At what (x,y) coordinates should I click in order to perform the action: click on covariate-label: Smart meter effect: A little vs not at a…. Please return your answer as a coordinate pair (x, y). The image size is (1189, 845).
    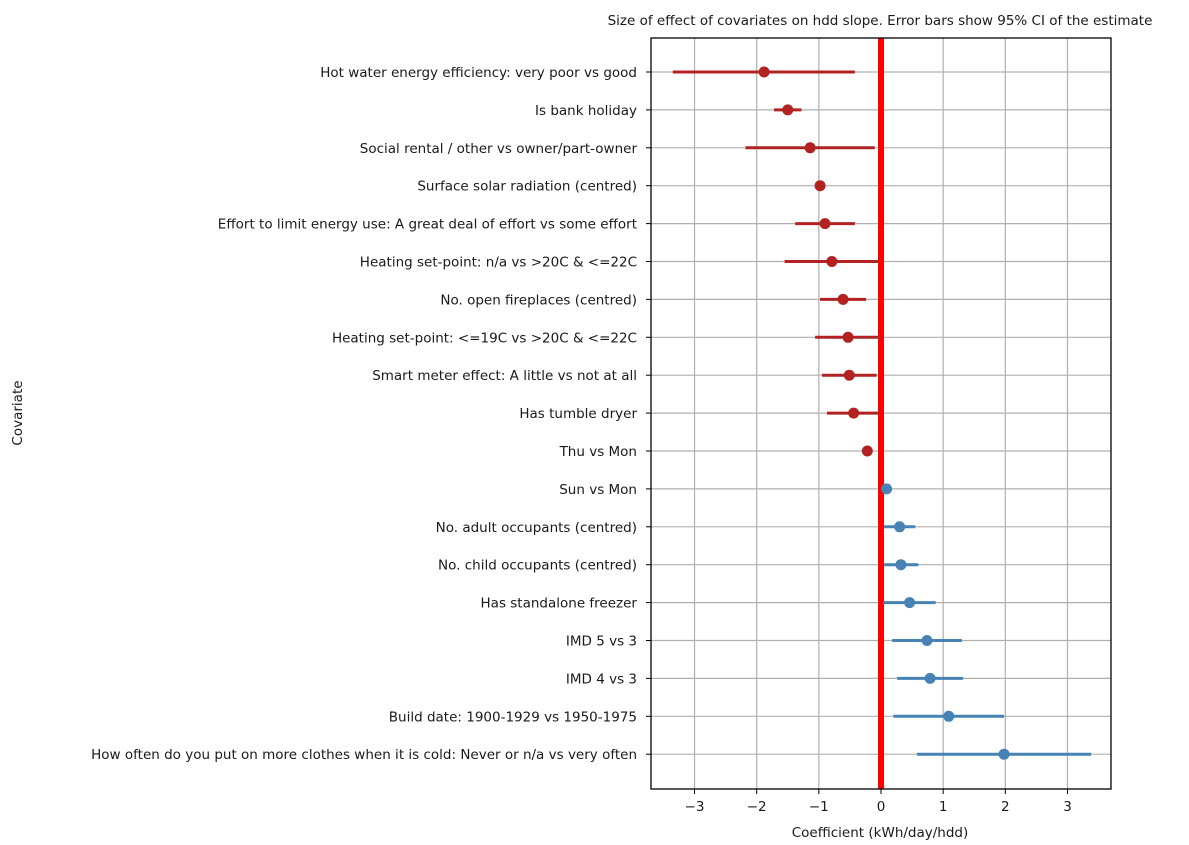
    Looking at the image, I should click on (504, 376).